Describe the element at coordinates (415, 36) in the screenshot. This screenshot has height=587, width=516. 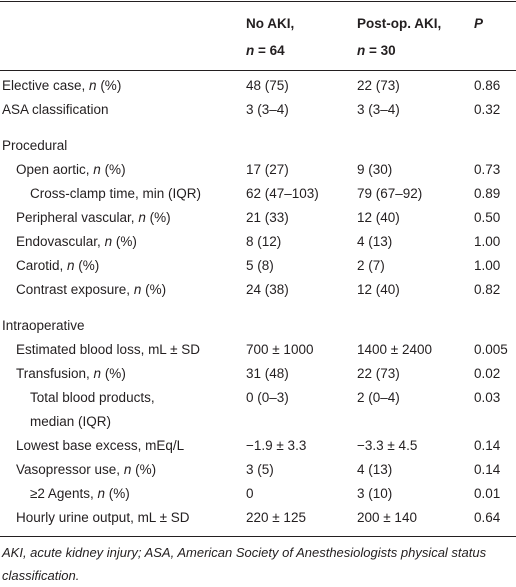
I see `column-header: Post-op. AKI, n = 30` at that location.